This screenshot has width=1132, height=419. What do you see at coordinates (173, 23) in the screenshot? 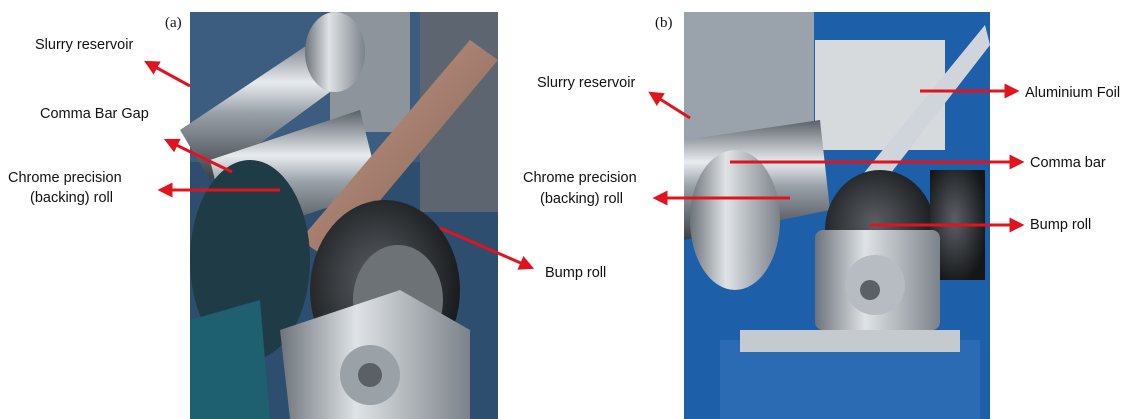
I see `panel-label: (a)` at bounding box center [173, 23].